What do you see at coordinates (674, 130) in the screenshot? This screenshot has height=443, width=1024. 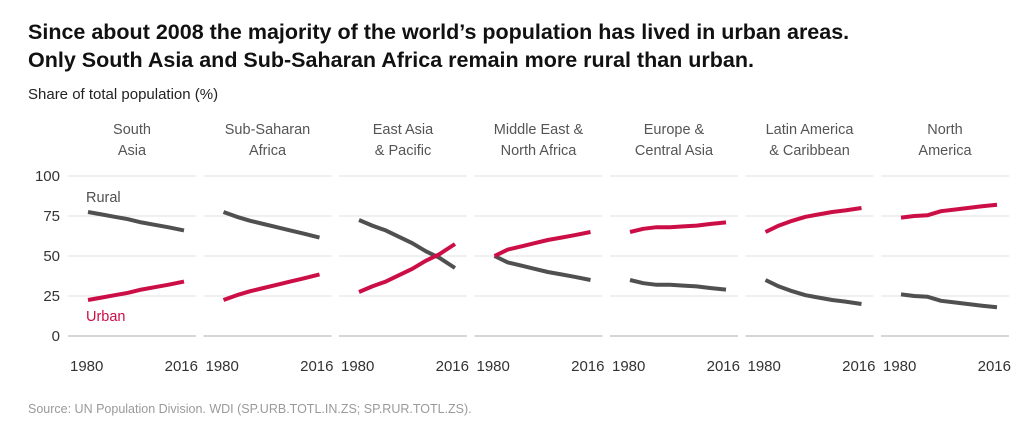 I see `panel-title-line: Europe &` at bounding box center [674, 130].